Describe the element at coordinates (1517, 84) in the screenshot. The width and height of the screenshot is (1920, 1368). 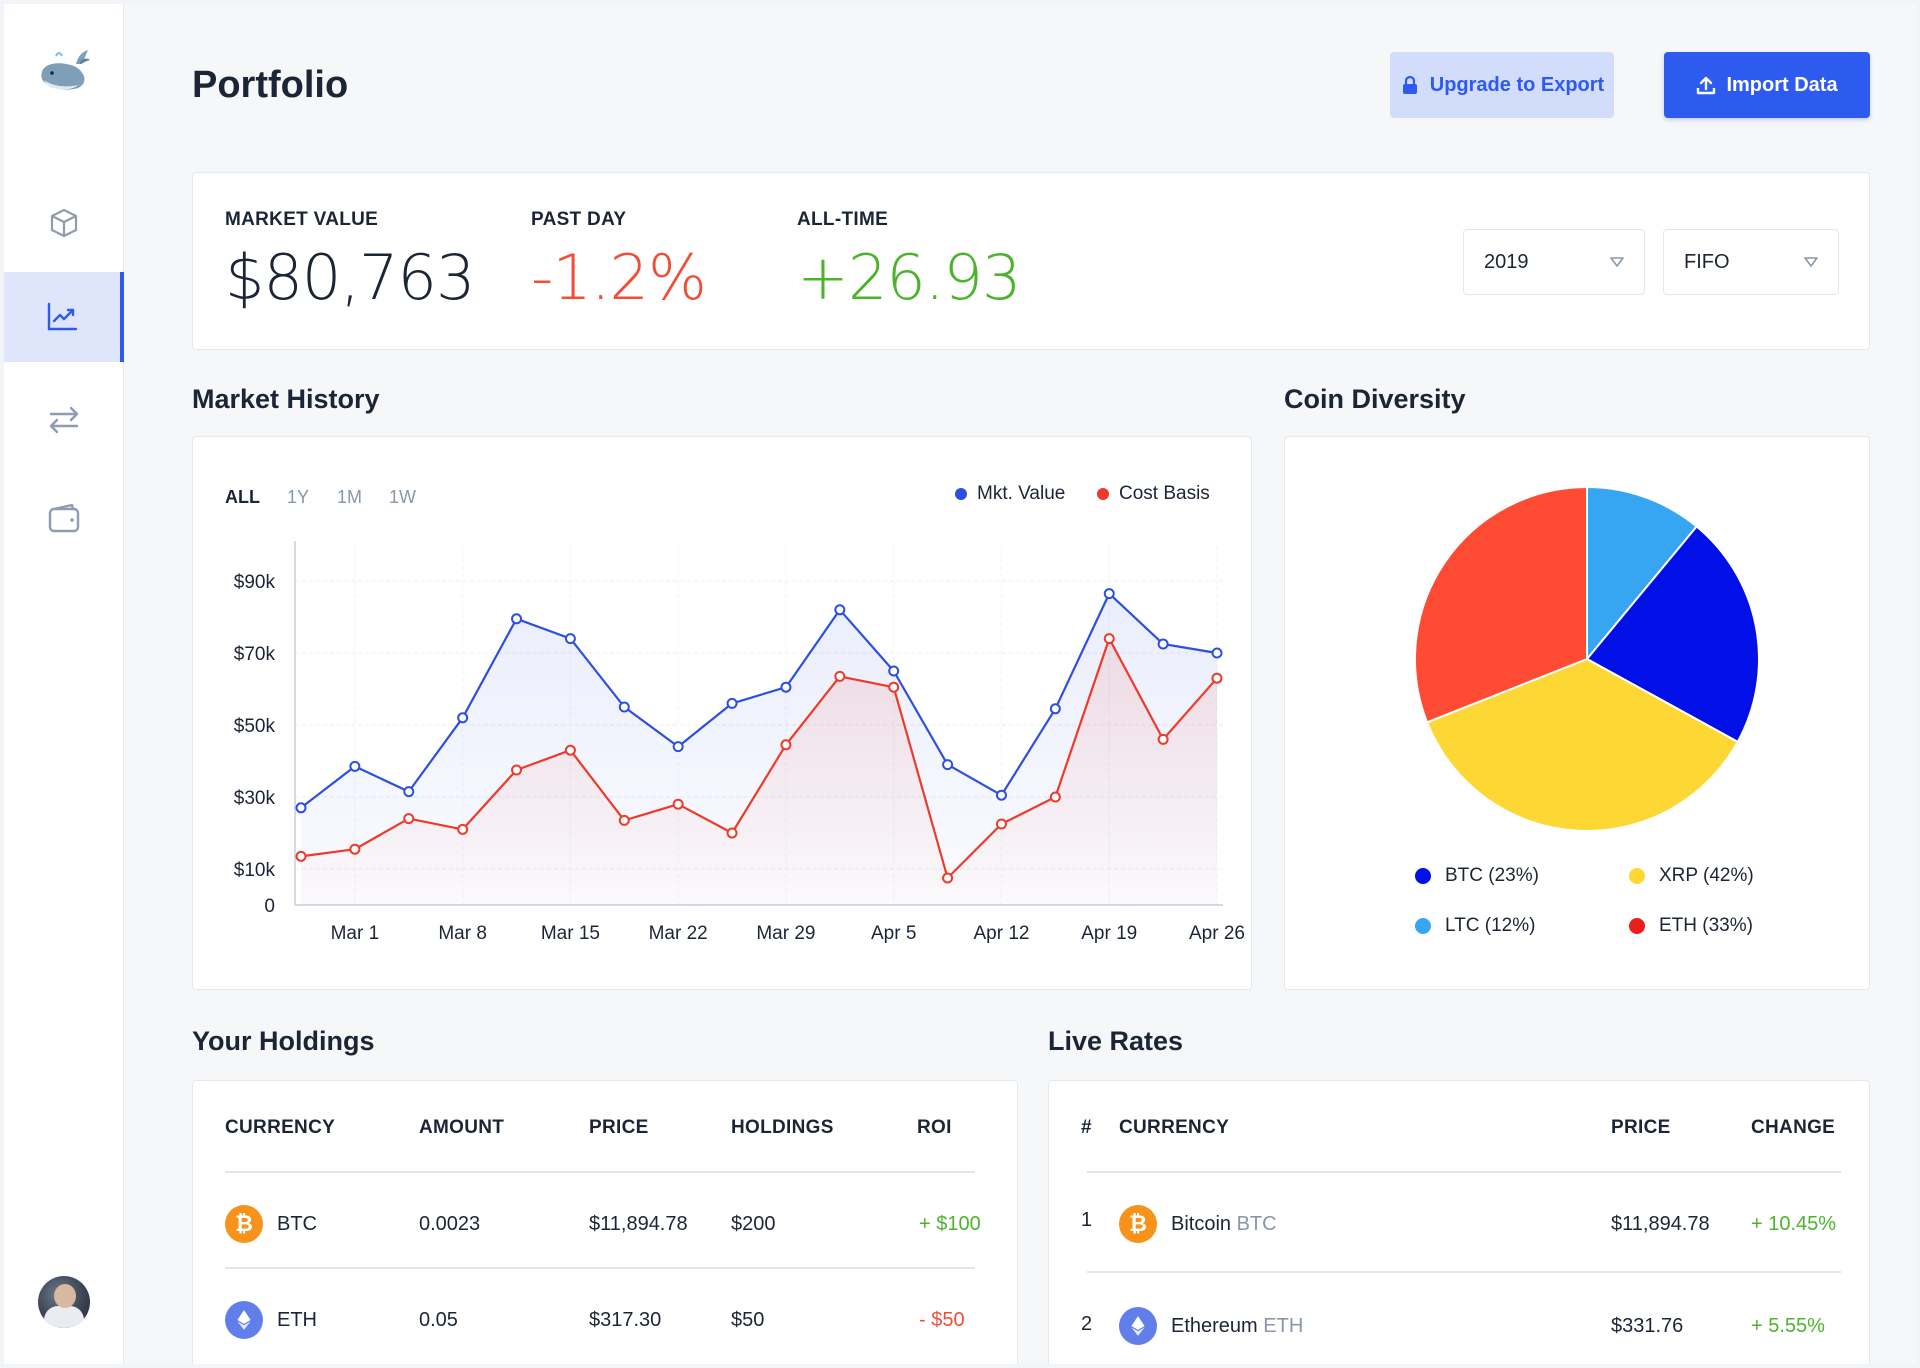
I see `upgrade-label: Upgrade to Export` at that location.